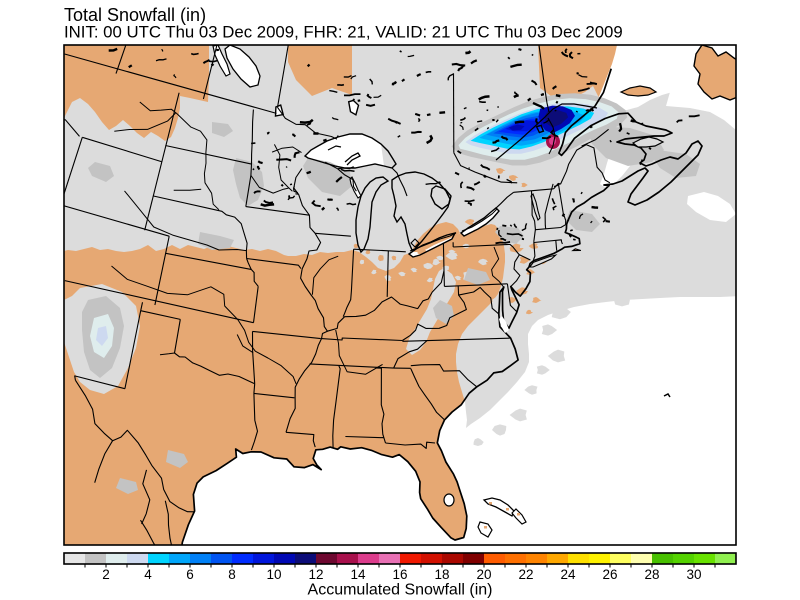 This screenshot has width=800, height=600. Describe the element at coordinates (568, 574) in the screenshot. I see `svg-text: 24` at that location.